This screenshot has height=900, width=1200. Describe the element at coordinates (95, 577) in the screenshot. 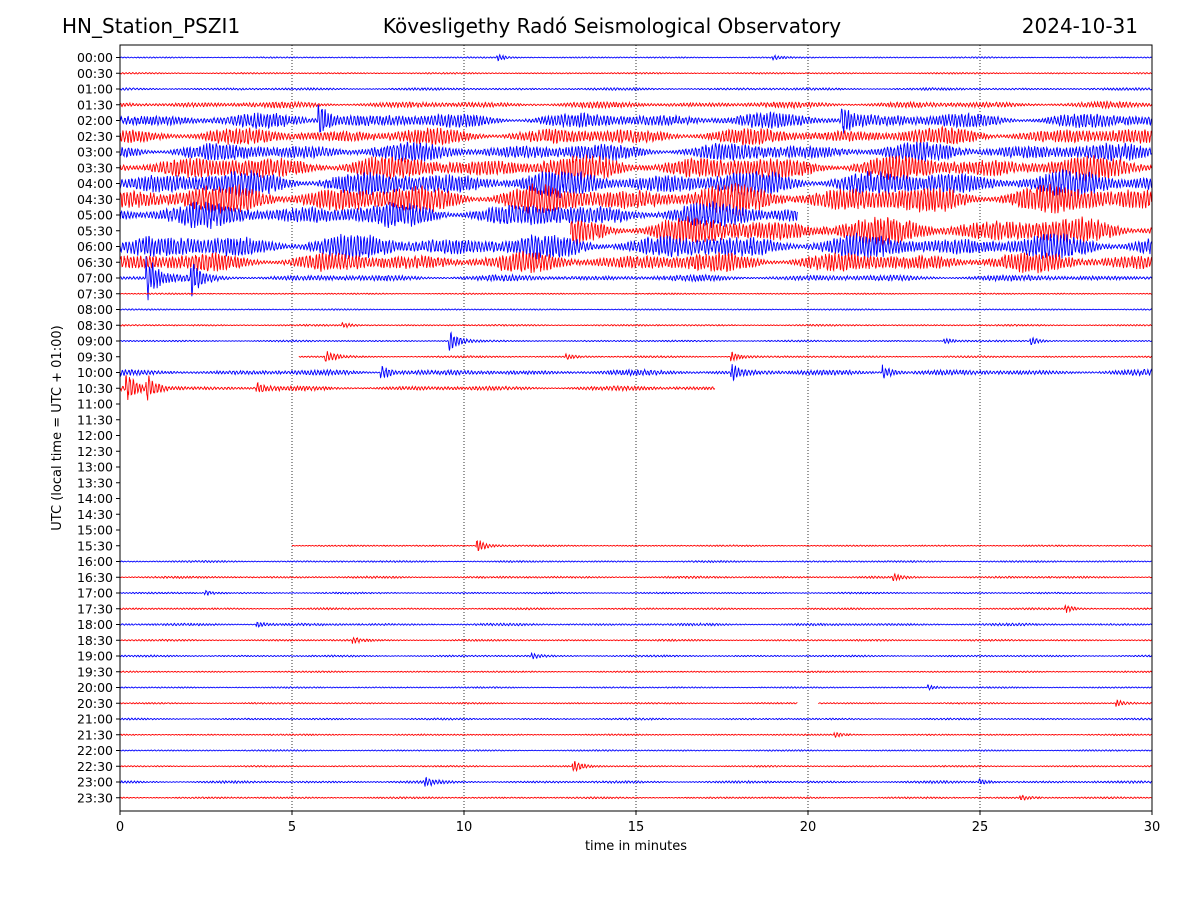

I see `y-tick-label: 16:30` at that location.